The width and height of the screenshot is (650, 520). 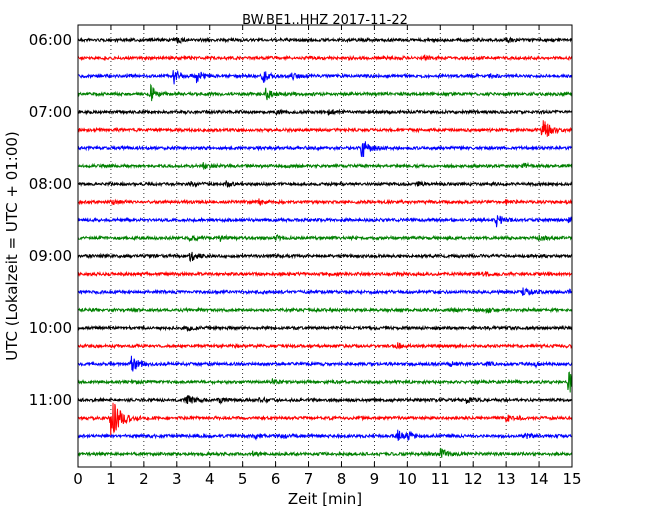 What do you see at coordinates (177, 479) in the screenshot?
I see `x-tick-label: 3` at bounding box center [177, 479].